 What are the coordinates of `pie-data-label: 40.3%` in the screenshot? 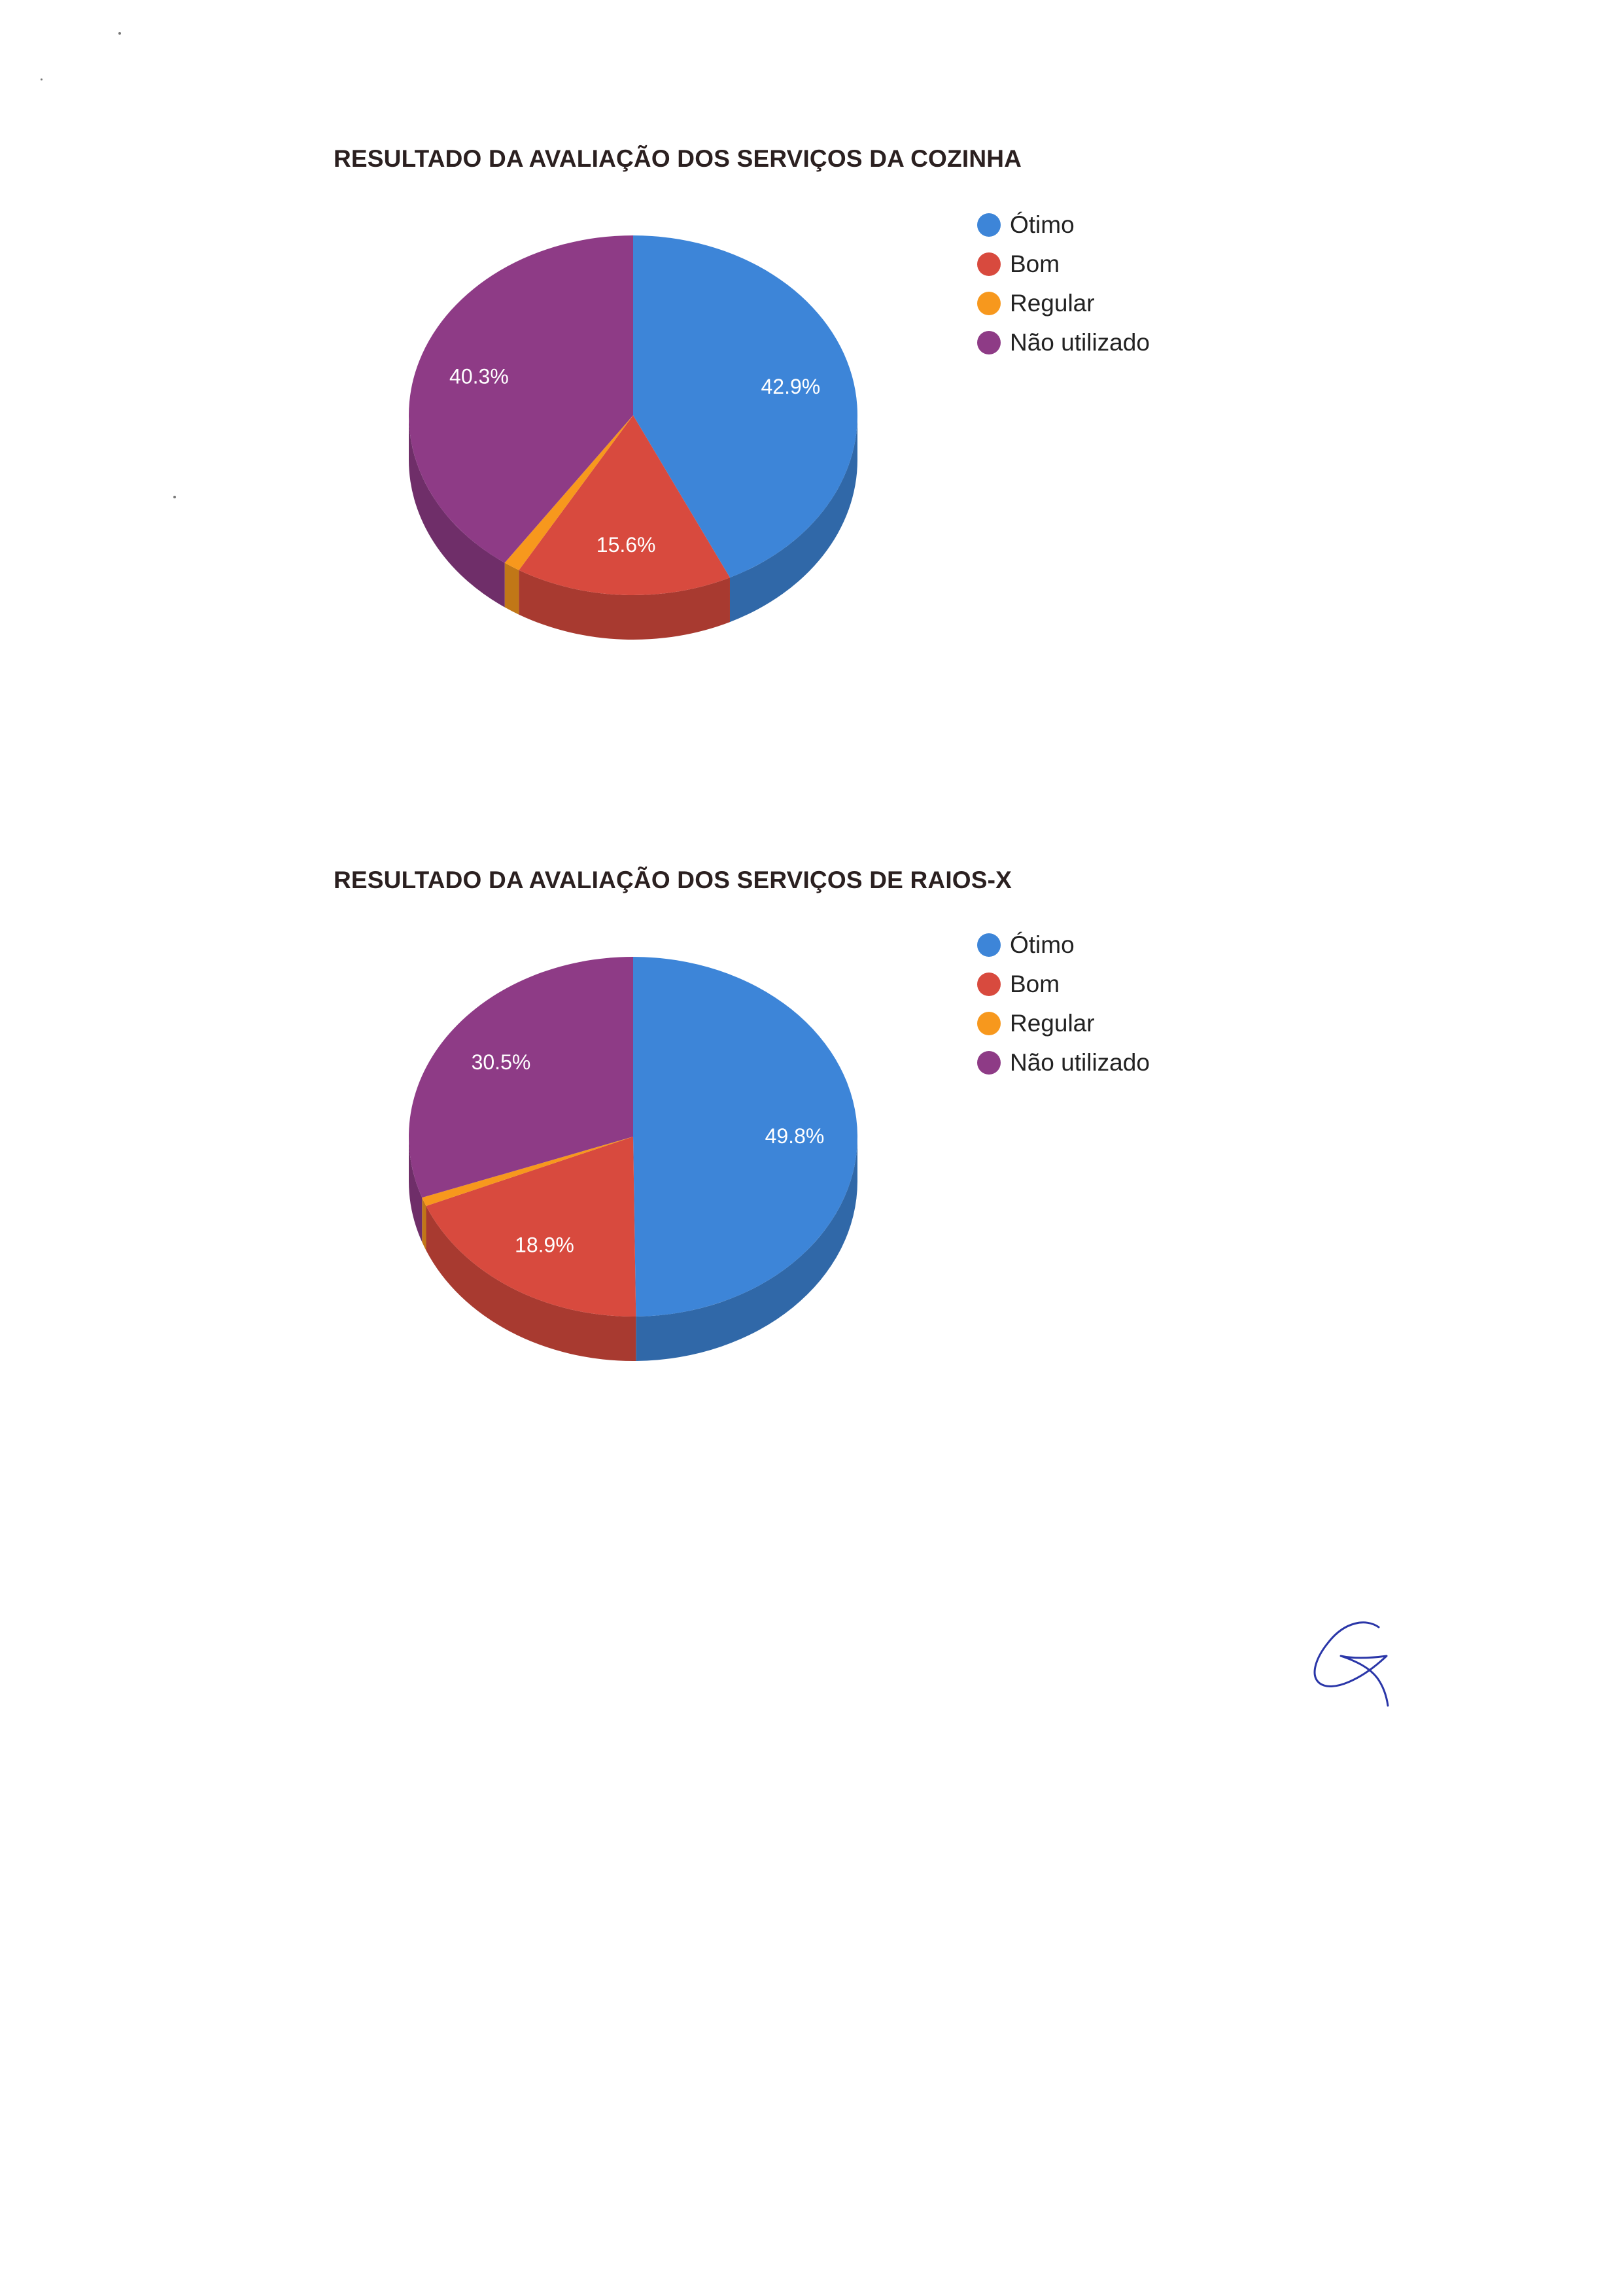 It's located at (479, 376).